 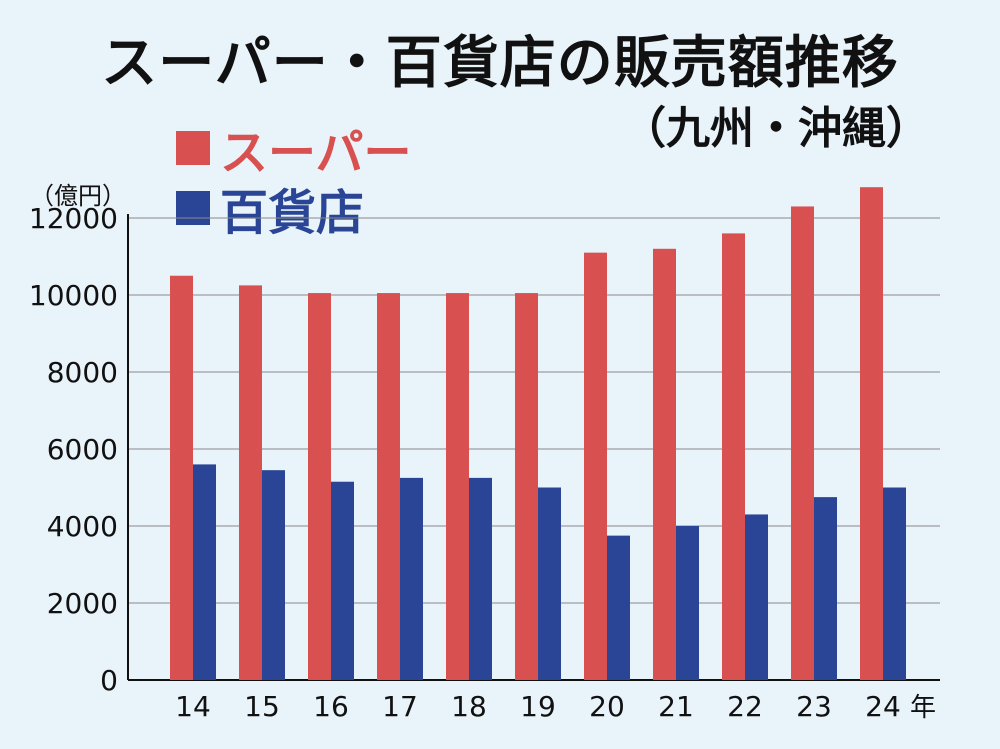 What do you see at coordinates (78, 196) in the screenshot?
I see `y-axis-unit: （億円）` at bounding box center [78, 196].